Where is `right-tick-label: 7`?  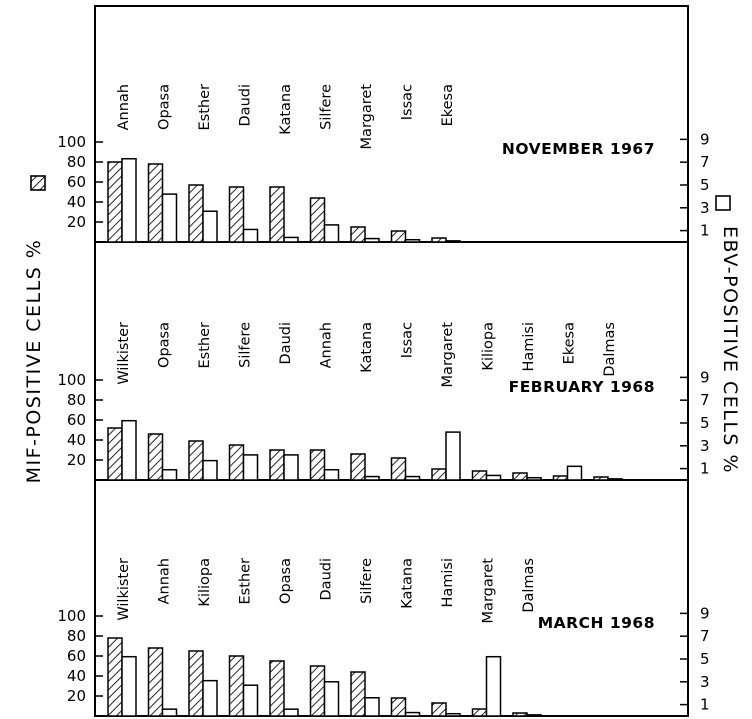 right-tick-label: 7 is located at coordinates (705, 162).